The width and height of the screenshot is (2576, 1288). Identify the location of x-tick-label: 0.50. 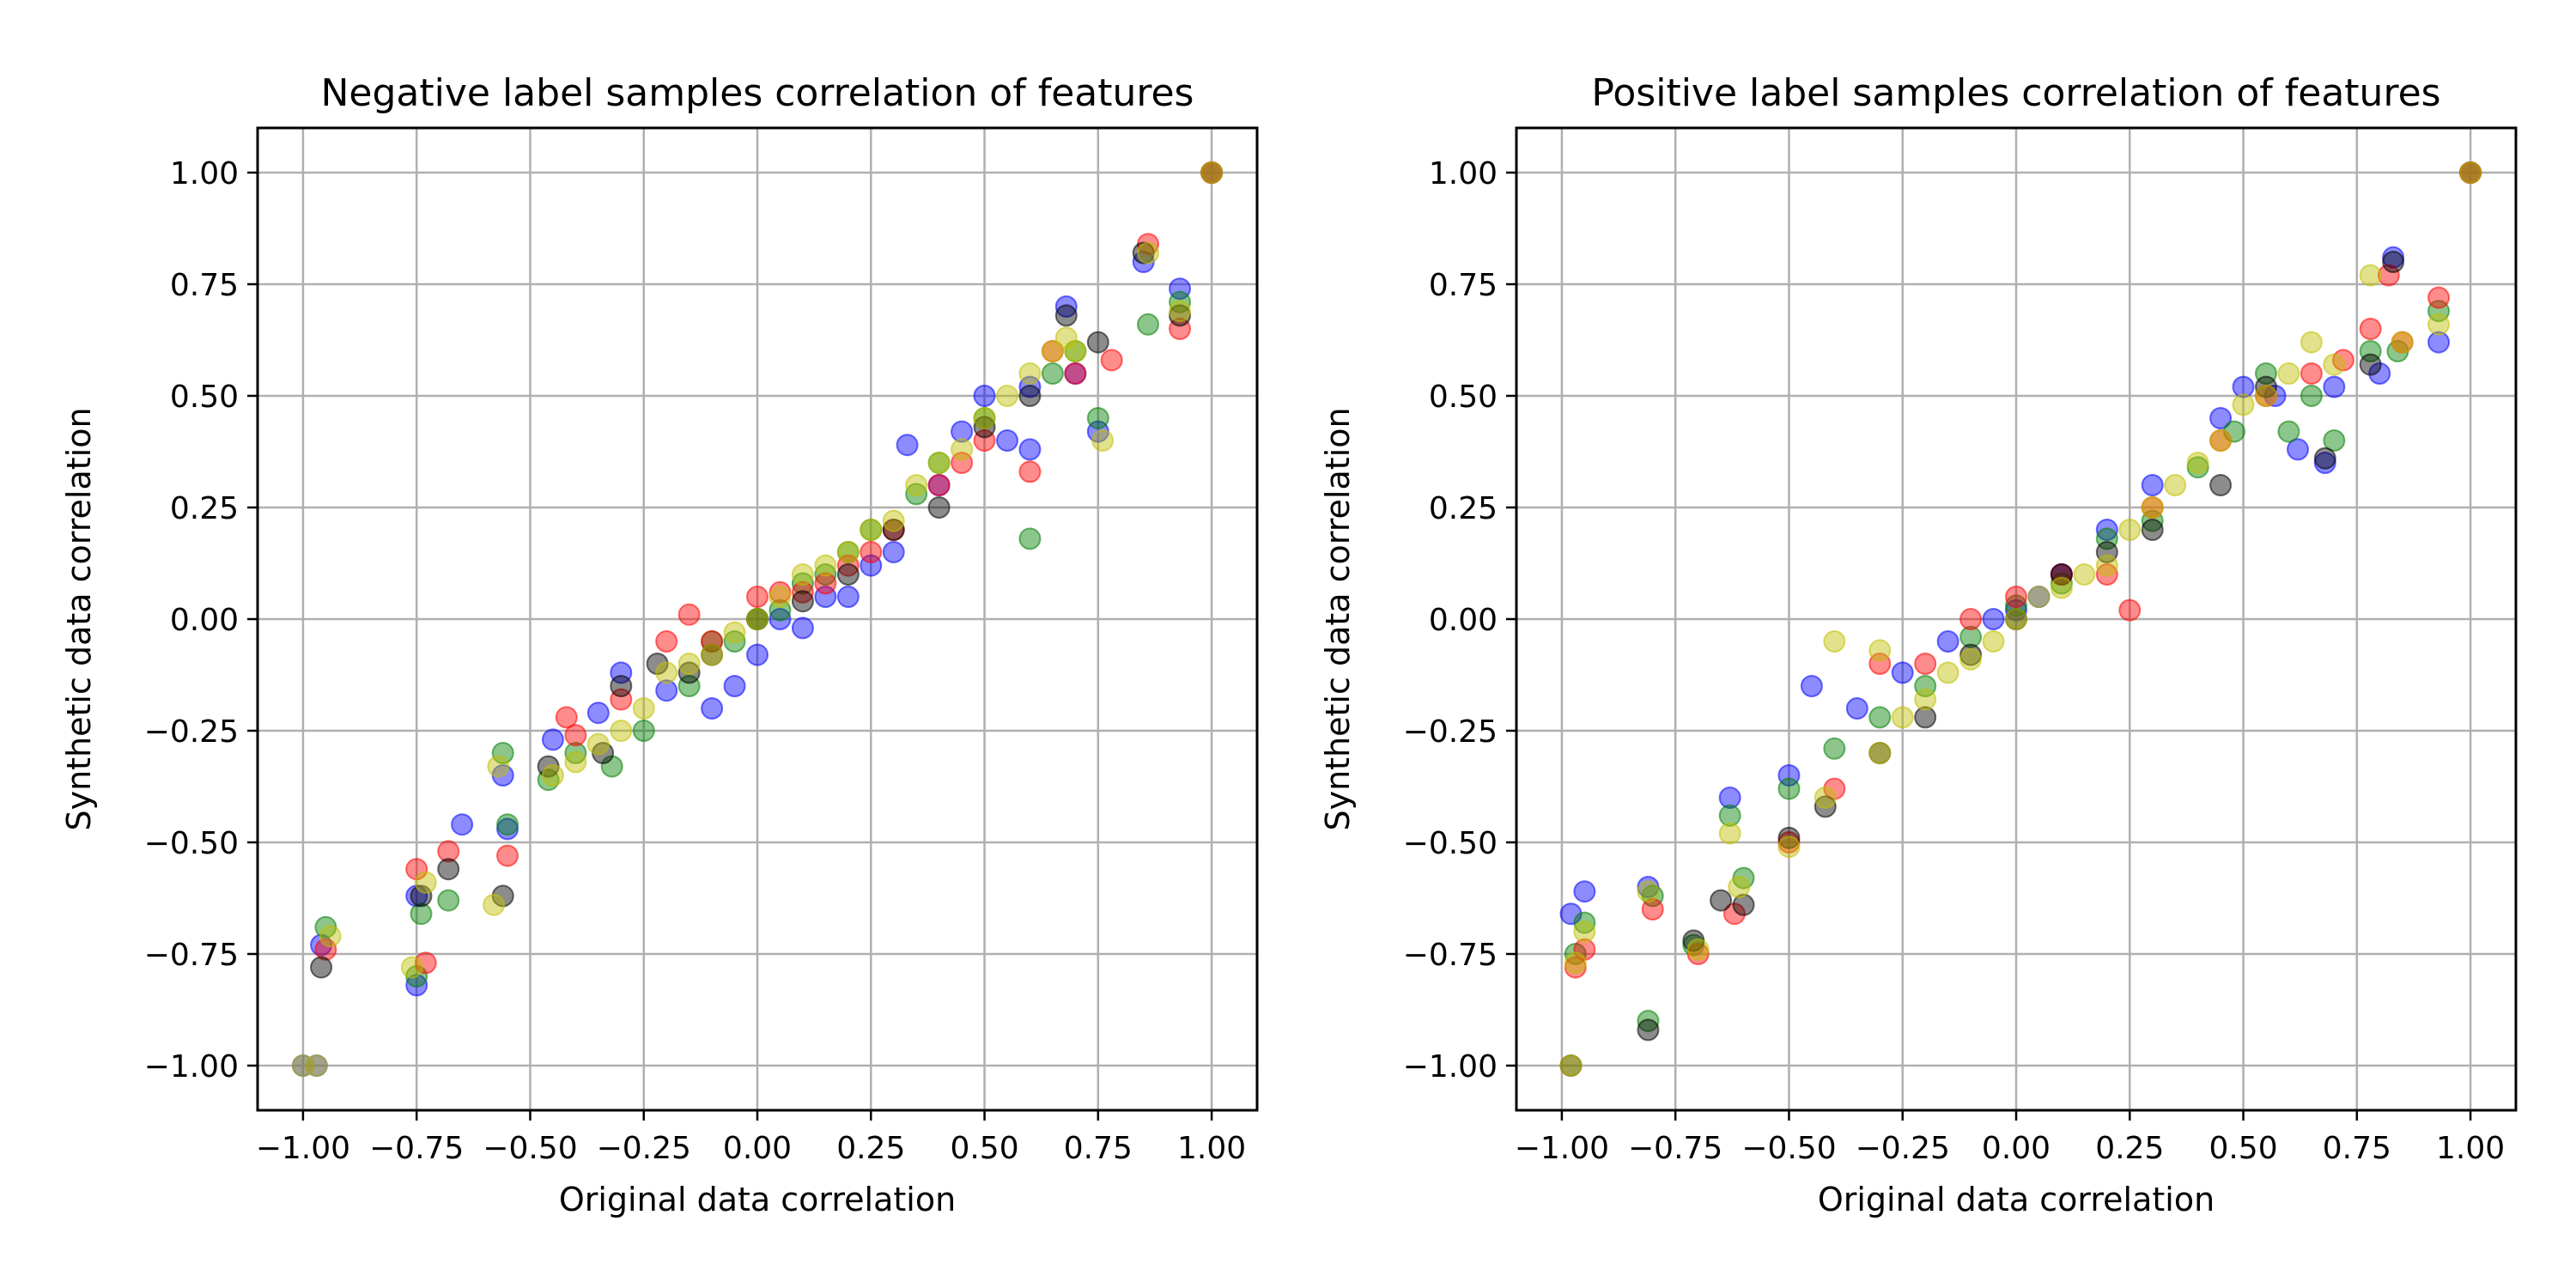
(984, 1148).